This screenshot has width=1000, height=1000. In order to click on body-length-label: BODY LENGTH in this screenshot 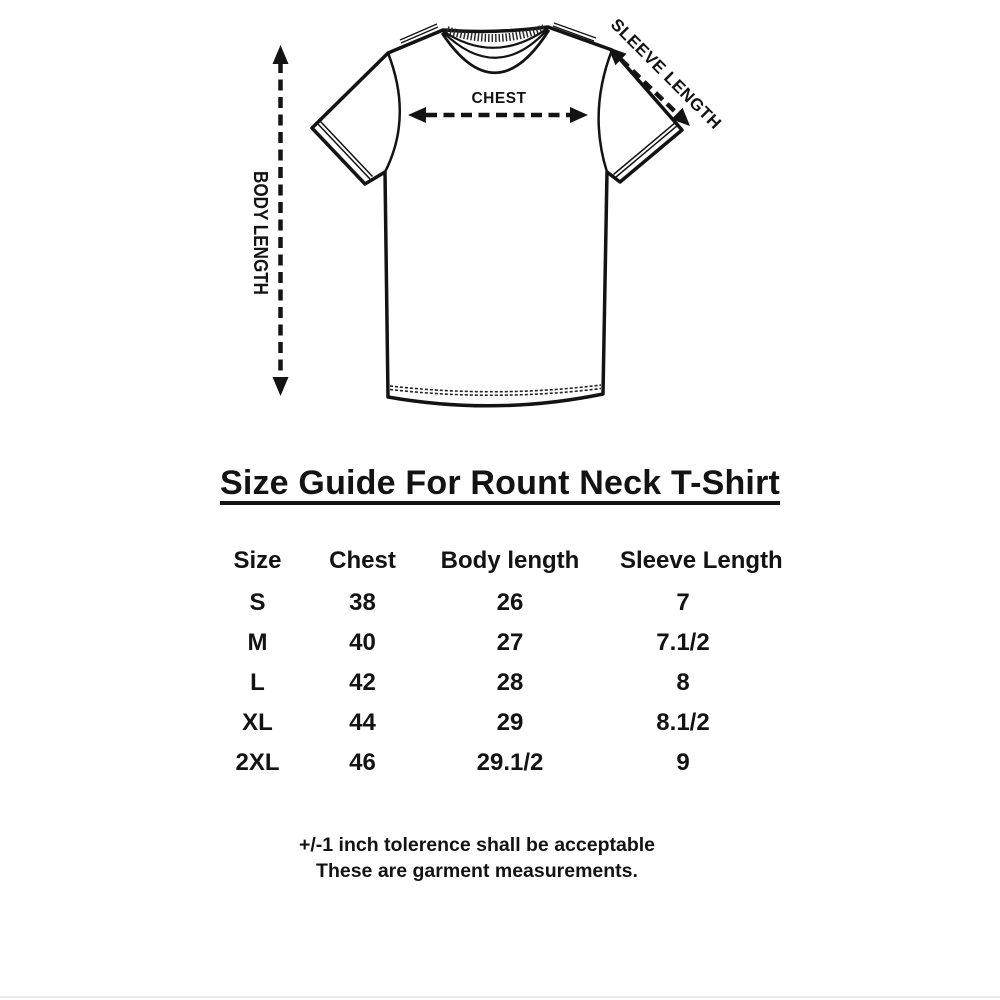, I will do `click(260, 233)`.